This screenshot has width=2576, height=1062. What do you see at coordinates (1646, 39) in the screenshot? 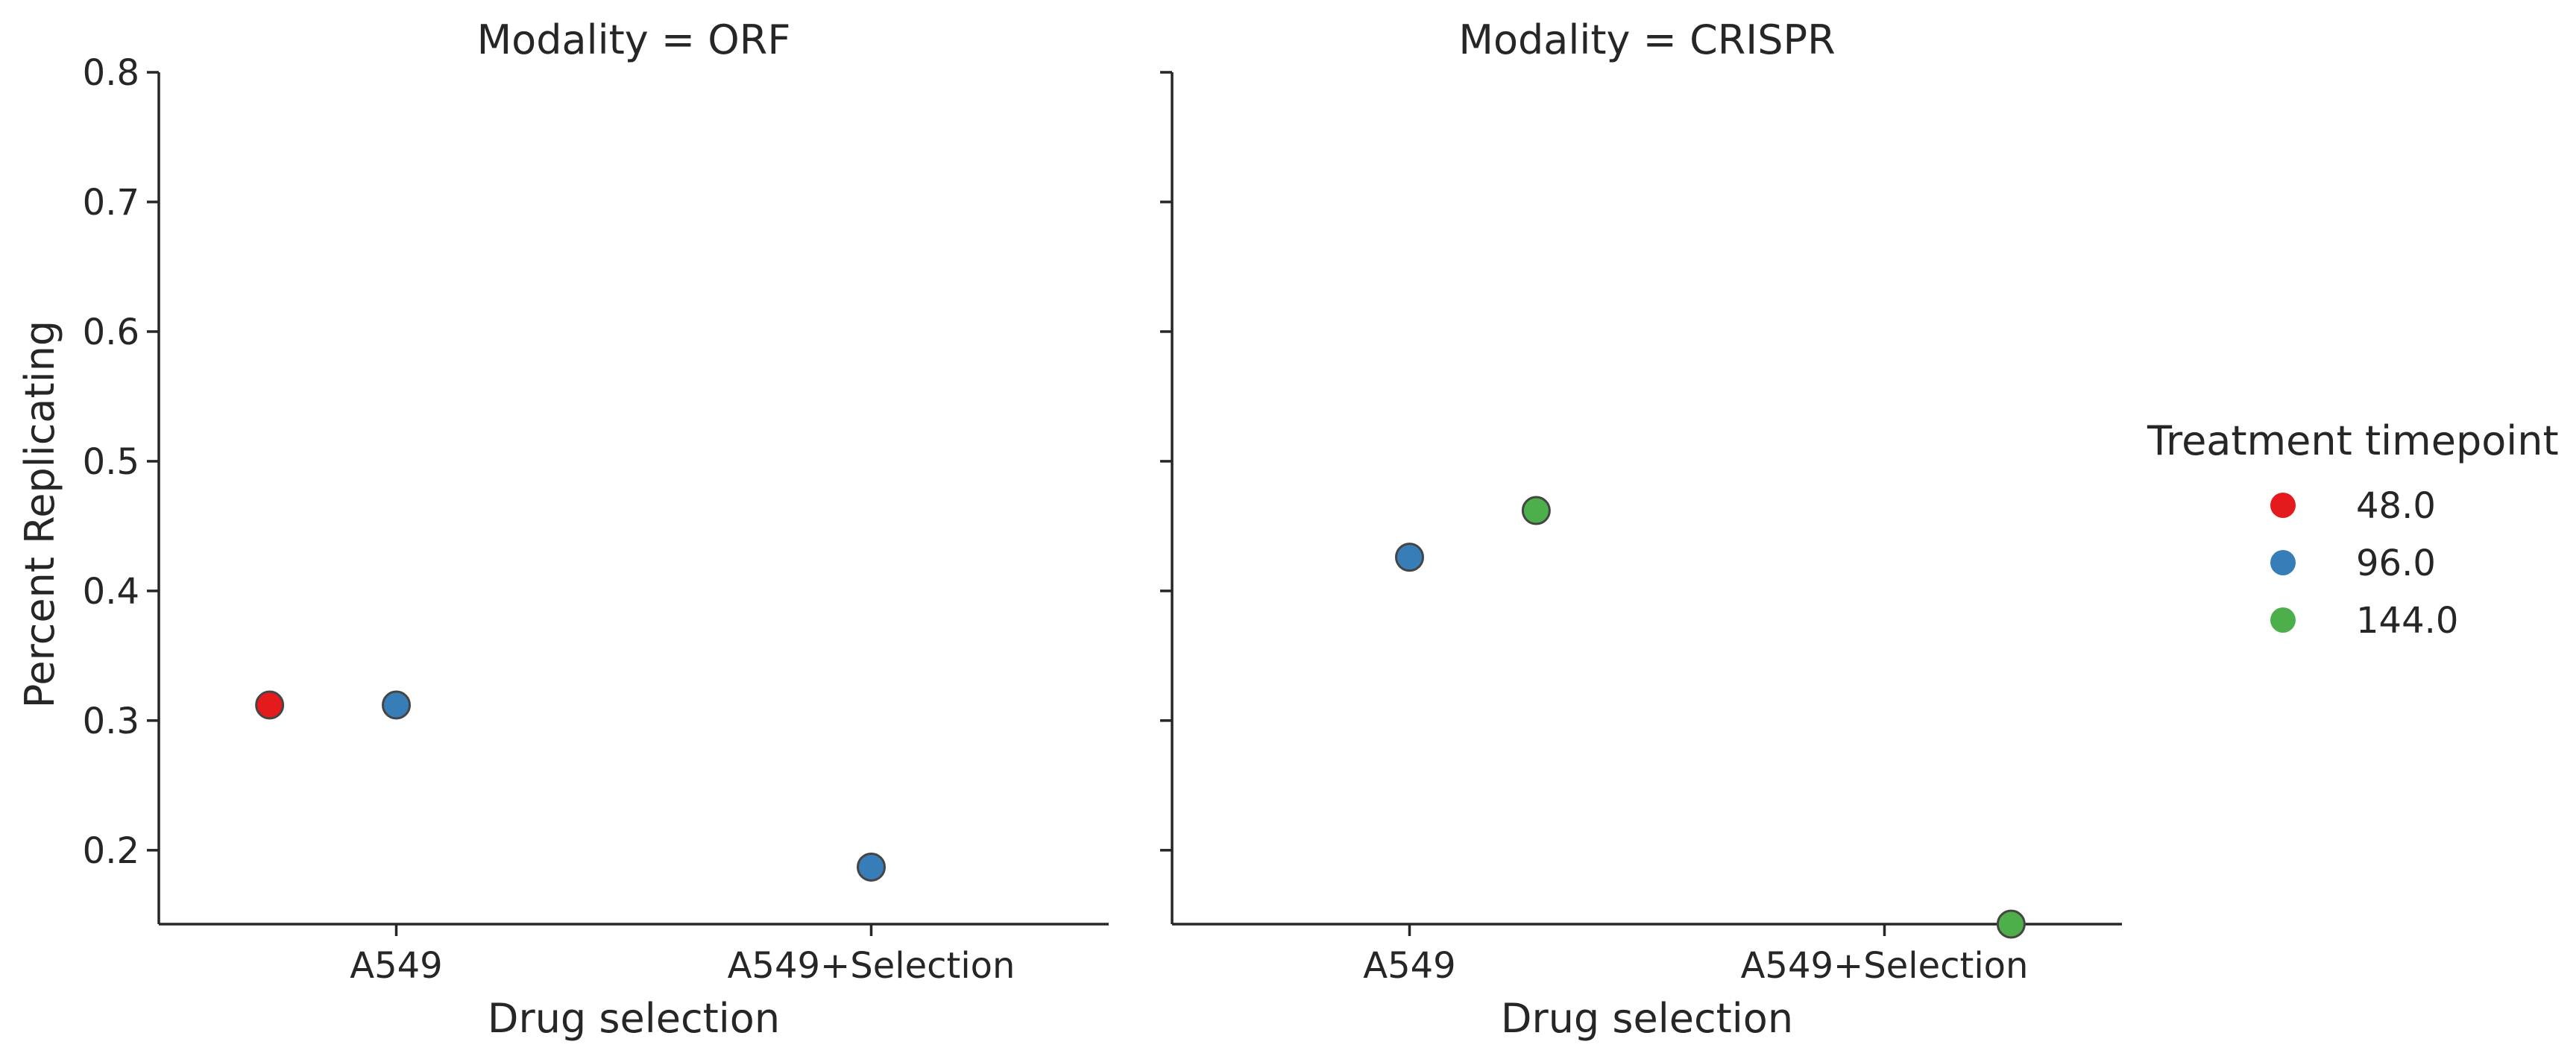
I see `panel-title: Modality = CRISPR` at bounding box center [1646, 39].